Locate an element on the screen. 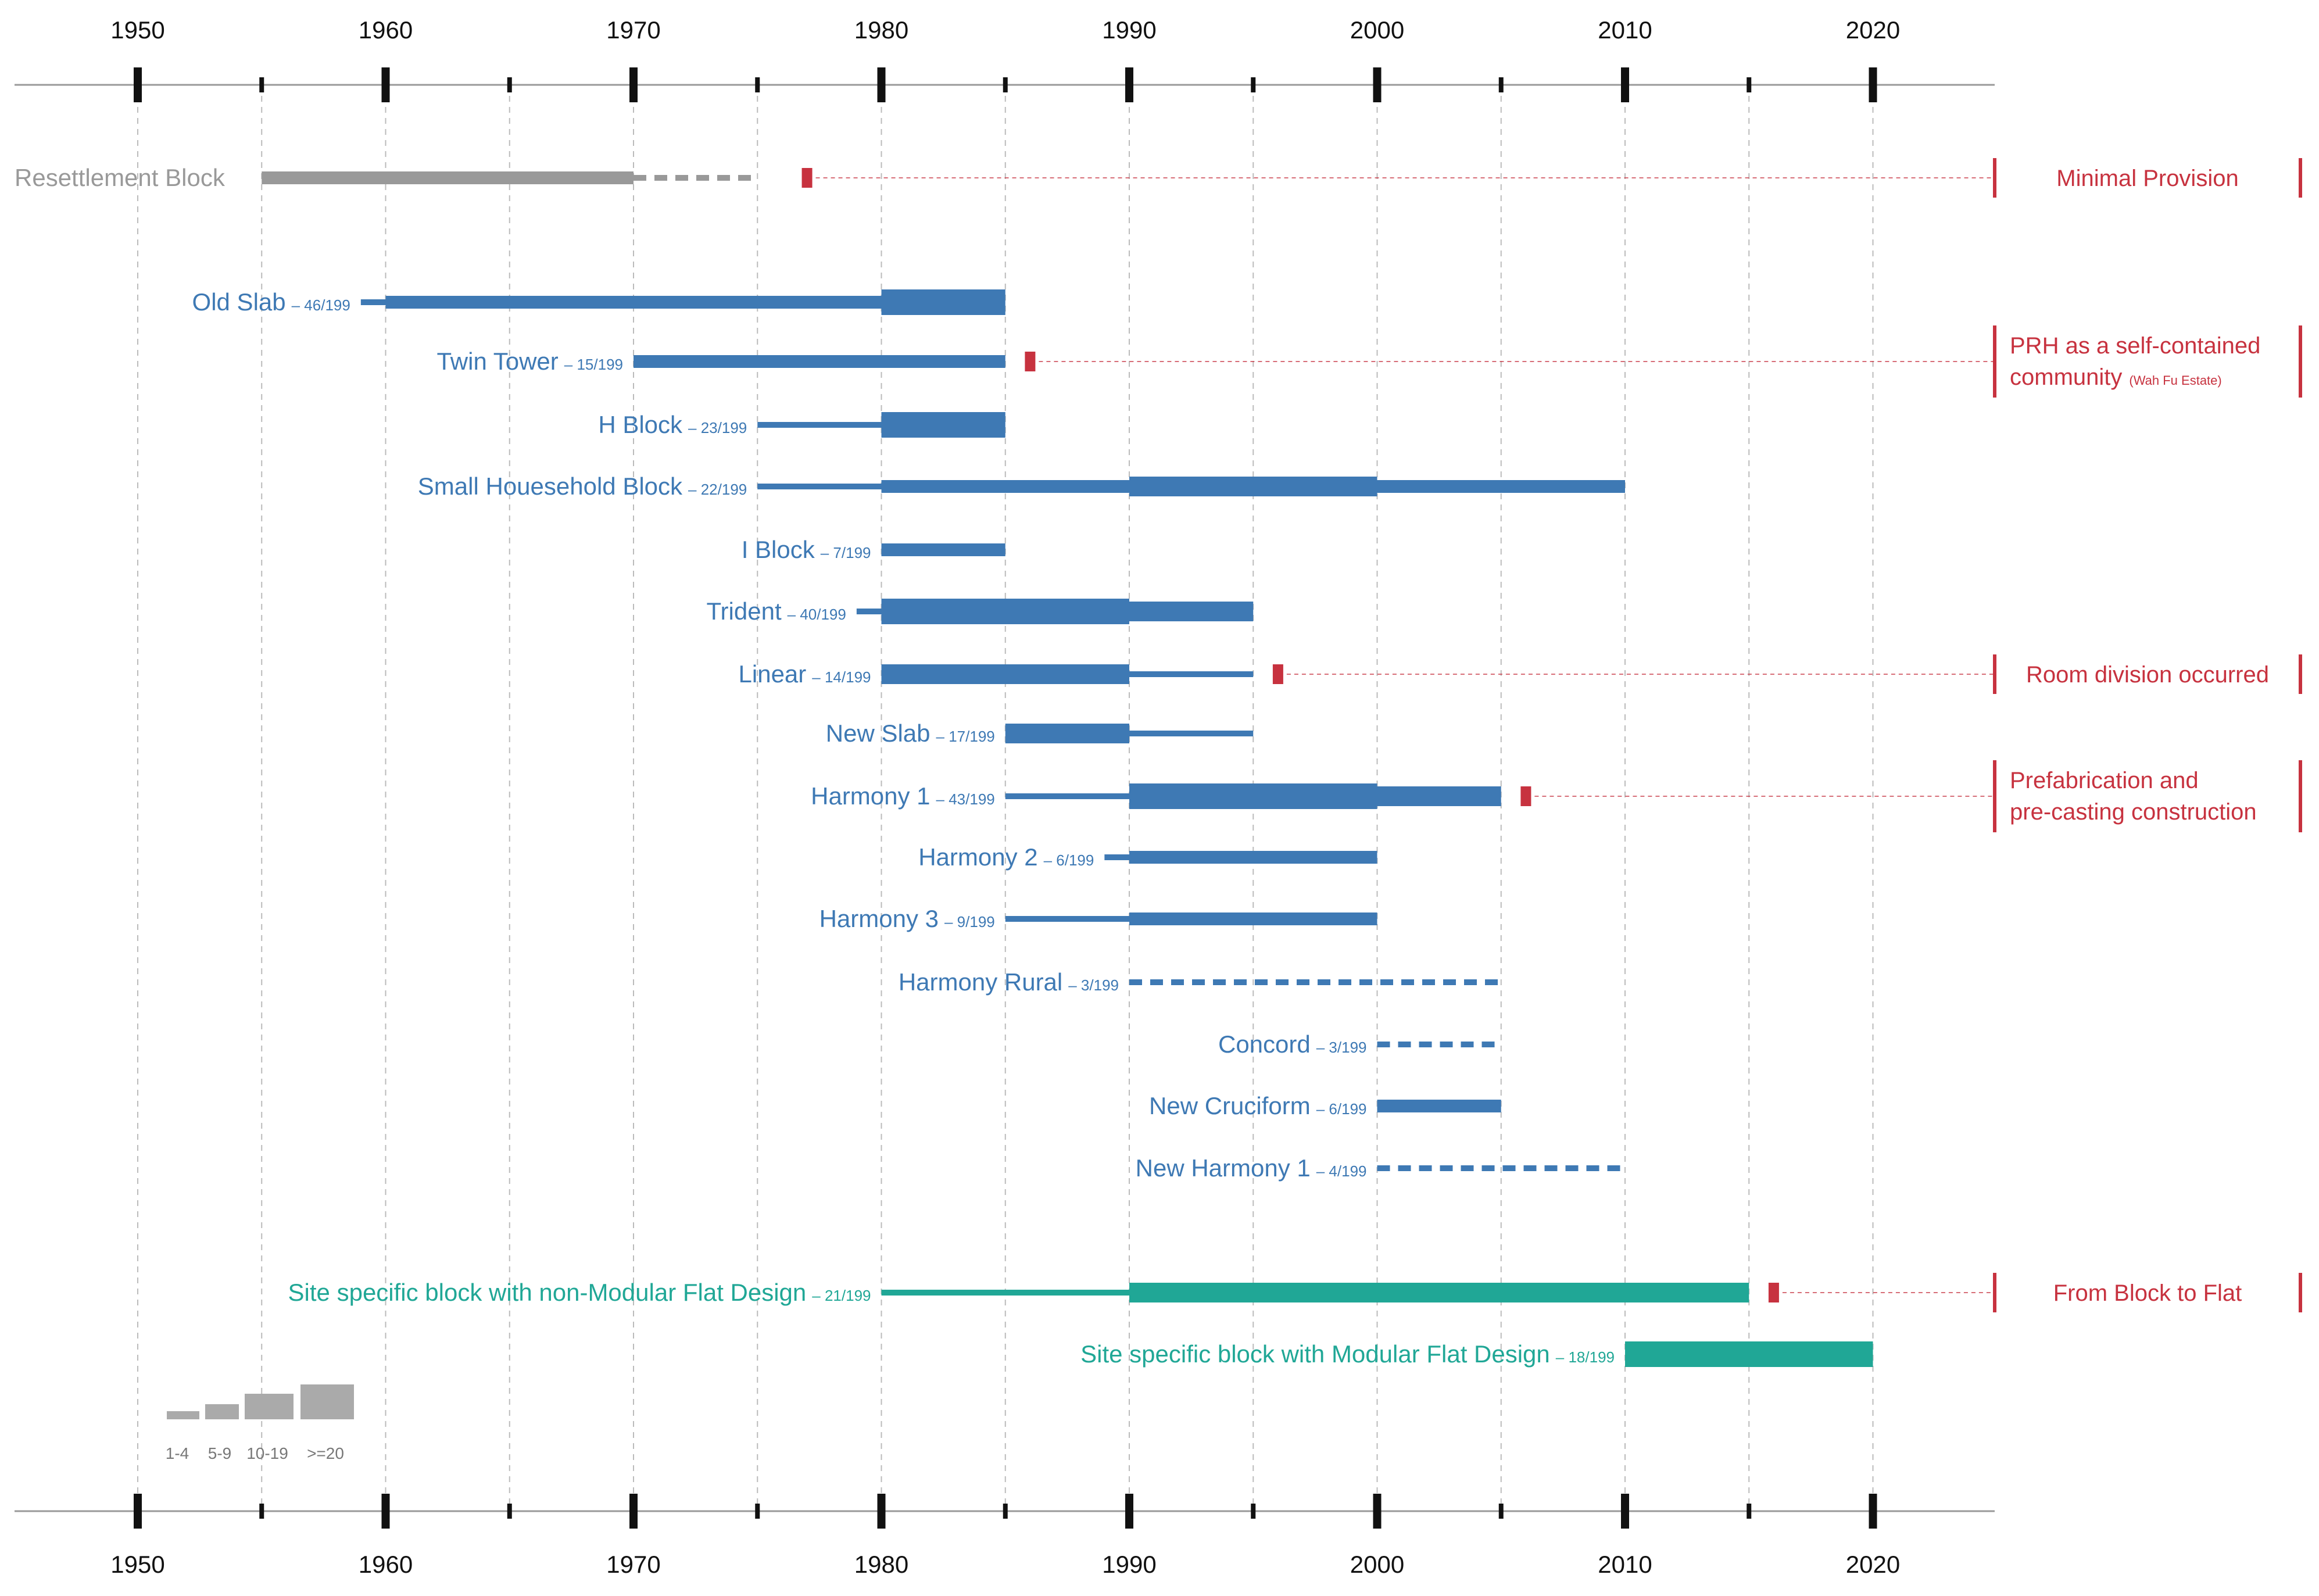 The width and height of the screenshot is (2319, 1596). timeline-row: Harmony 2 – 6/199 is located at coordinates (1147, 857).